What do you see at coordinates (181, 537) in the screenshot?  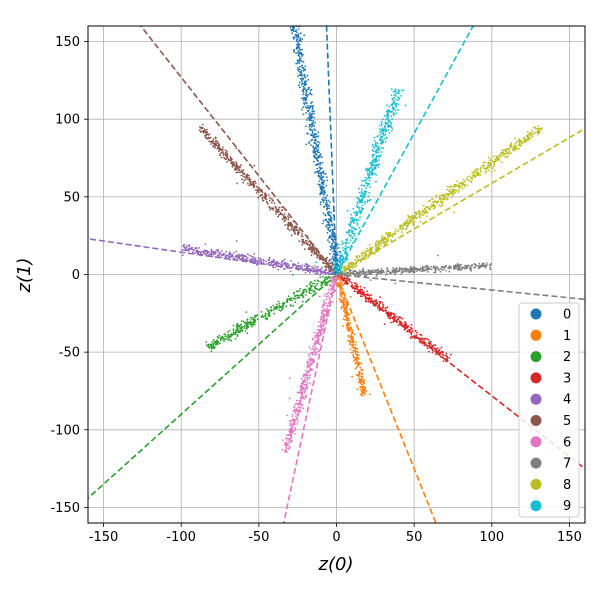 I see `x-tick-label: -100` at bounding box center [181, 537].